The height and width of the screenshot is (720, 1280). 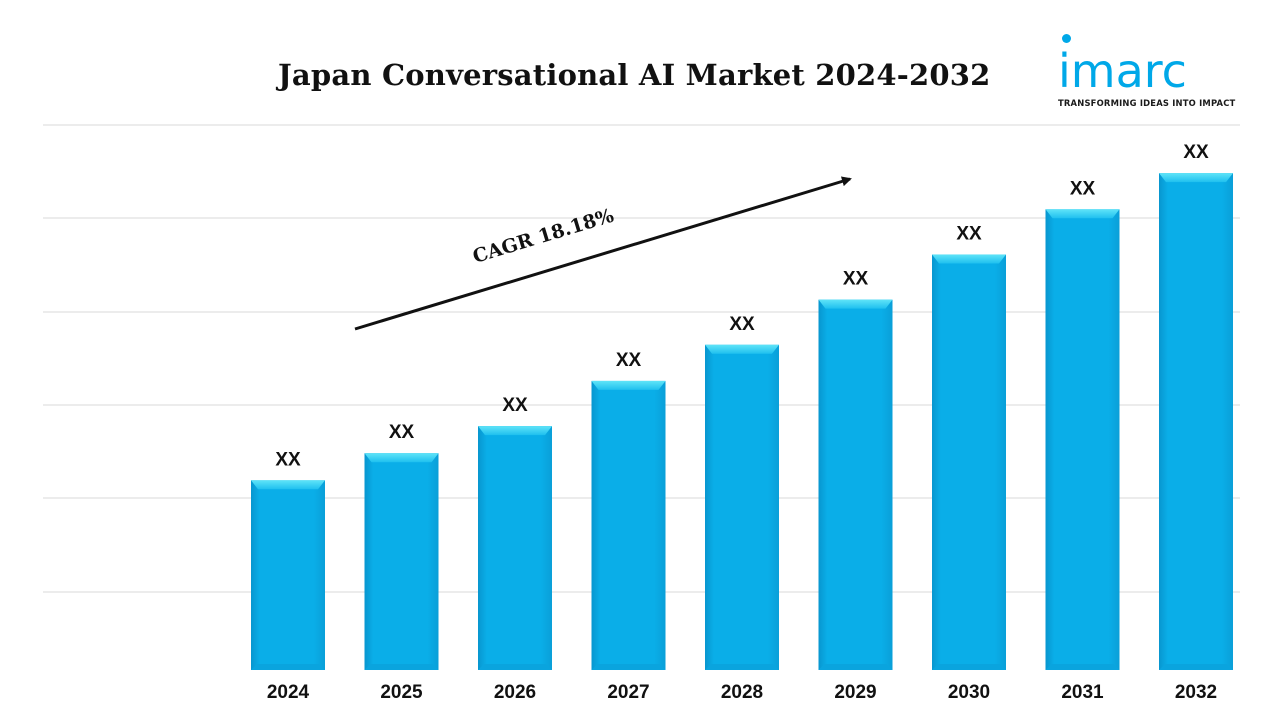 I want to click on bar-2029, so click(x=855, y=484).